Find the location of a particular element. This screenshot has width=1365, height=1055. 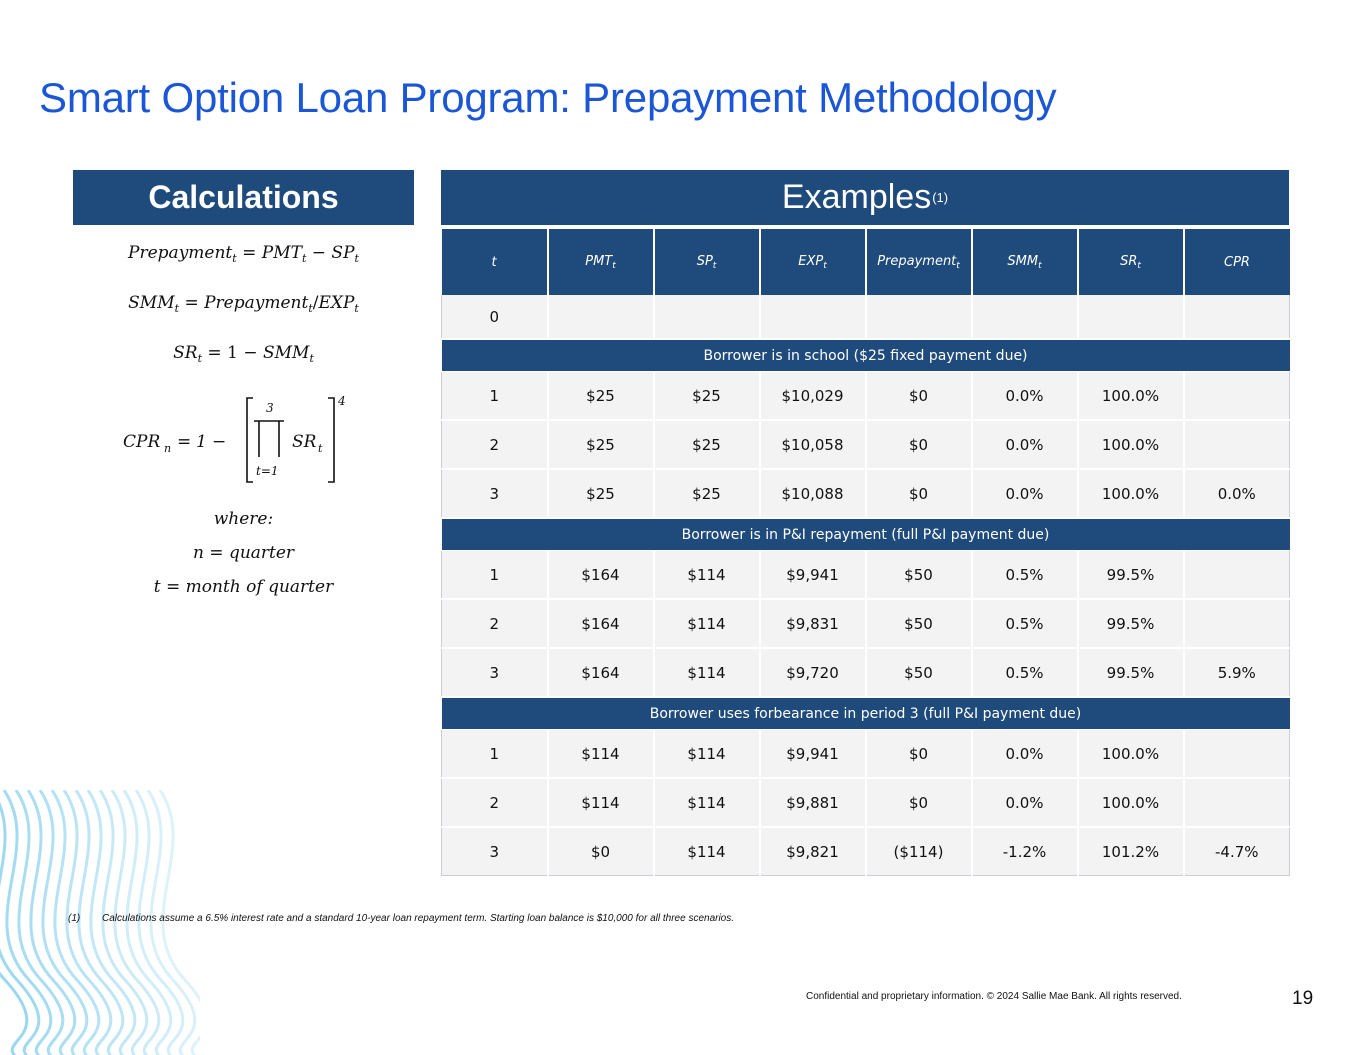

table-cell: 0.5% is located at coordinates (1025, 575).